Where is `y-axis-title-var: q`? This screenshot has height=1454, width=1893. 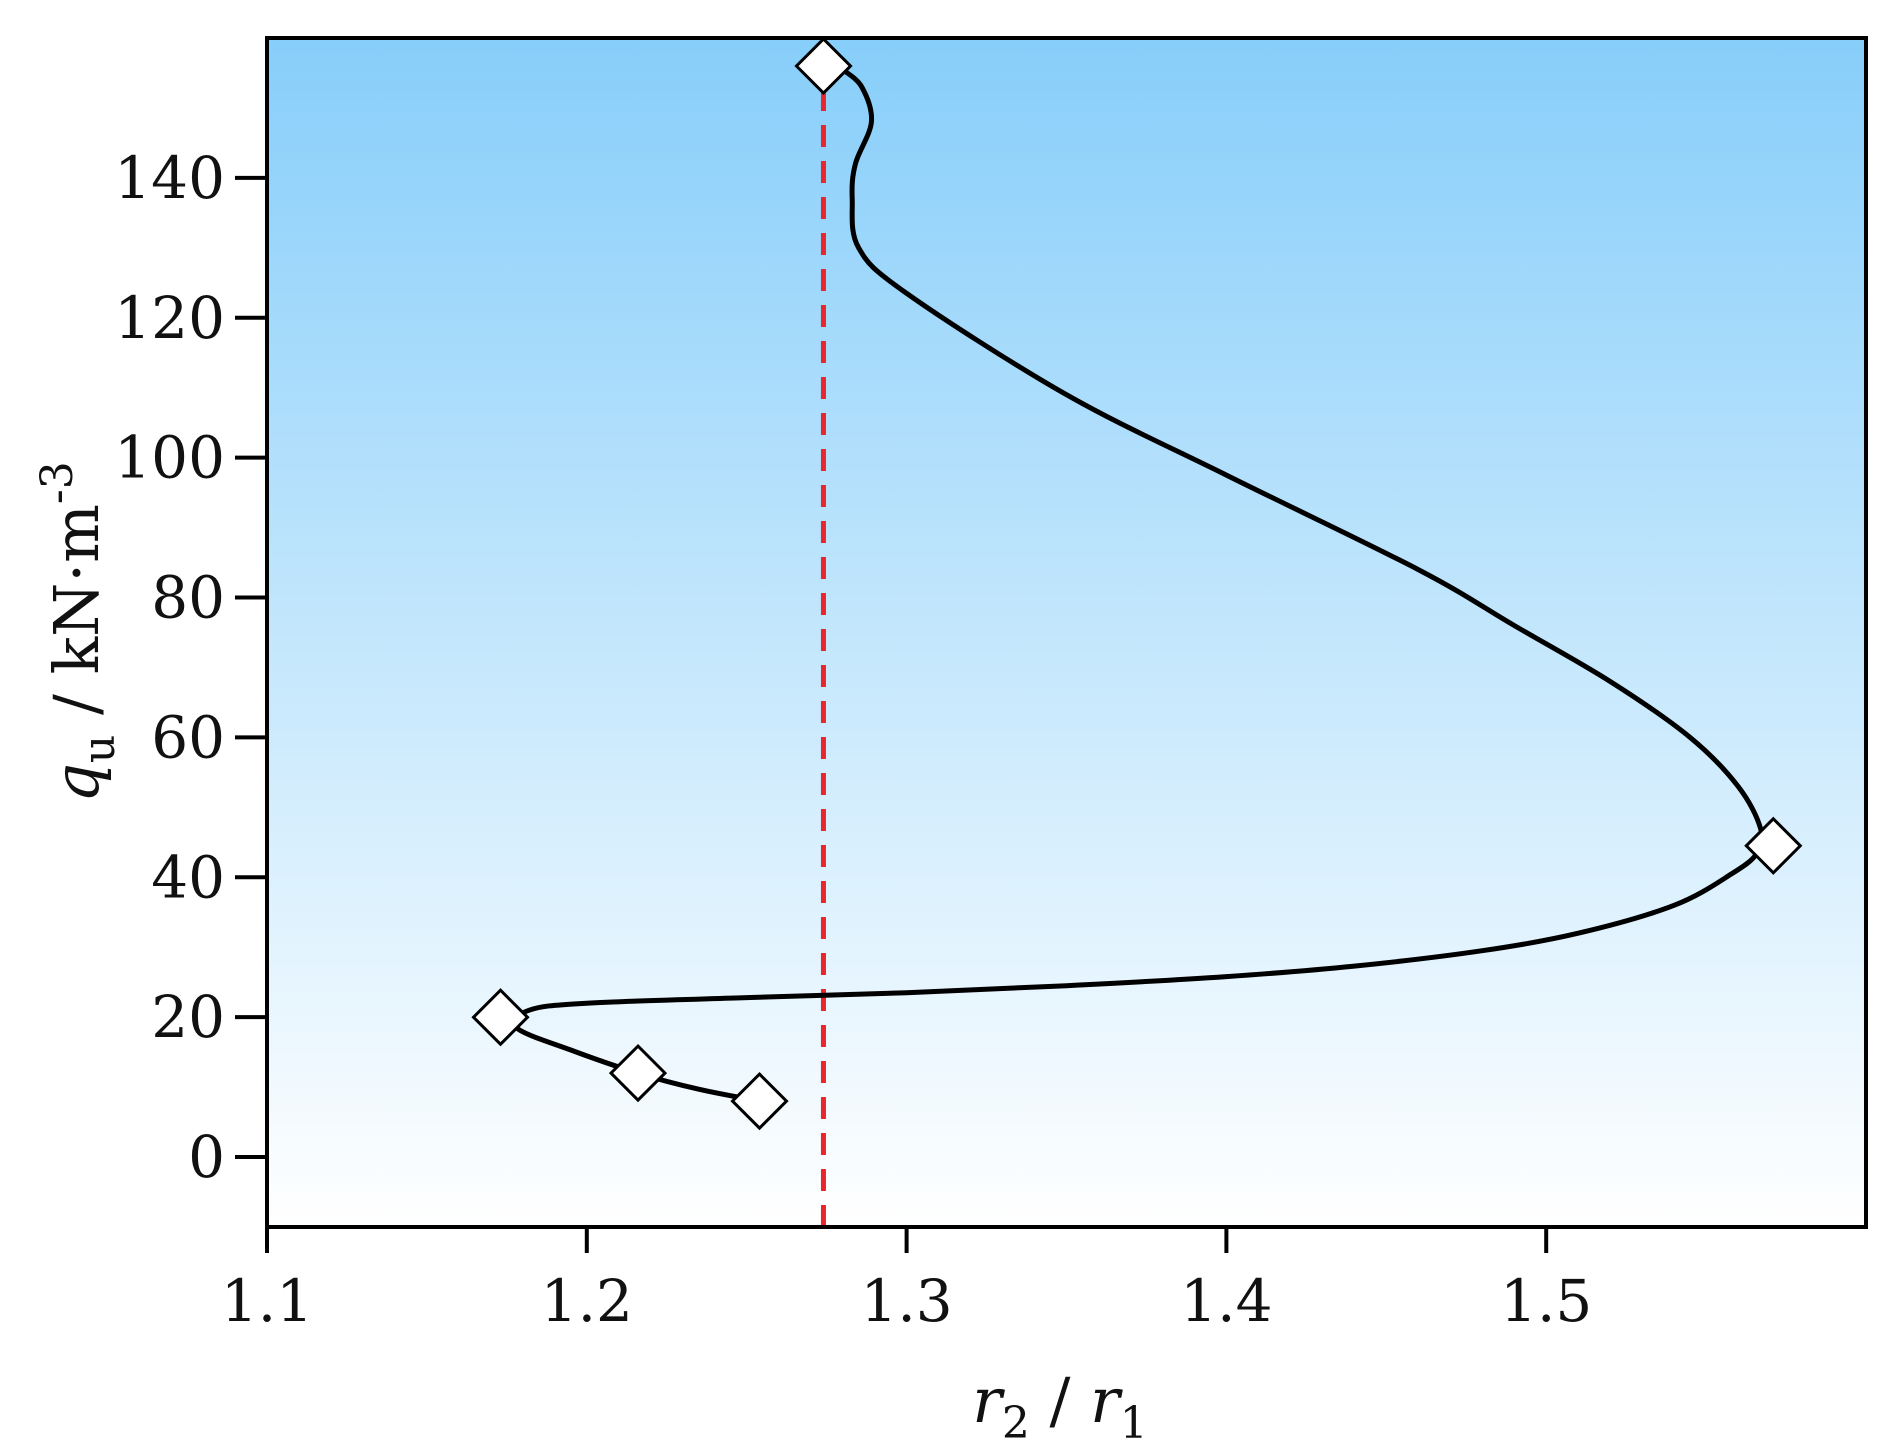 y-axis-title-var: q is located at coordinates (76, 783).